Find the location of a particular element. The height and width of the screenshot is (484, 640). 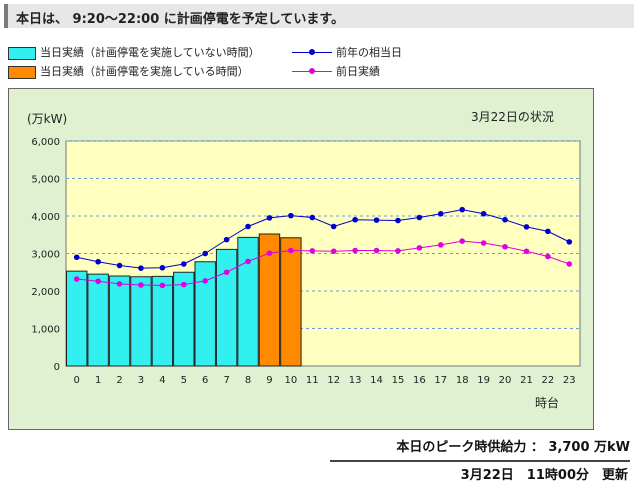

x-tick-label: 6 is located at coordinates (205, 380).